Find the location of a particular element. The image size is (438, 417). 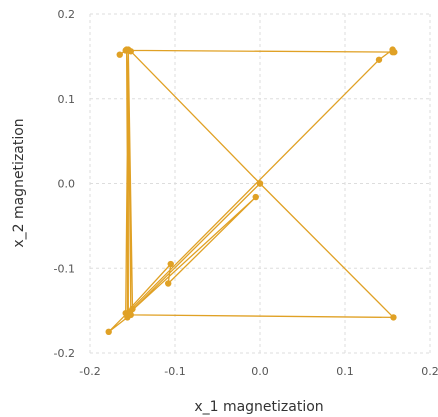

y-tick-label: -0.2 is located at coordinates (64, 353).